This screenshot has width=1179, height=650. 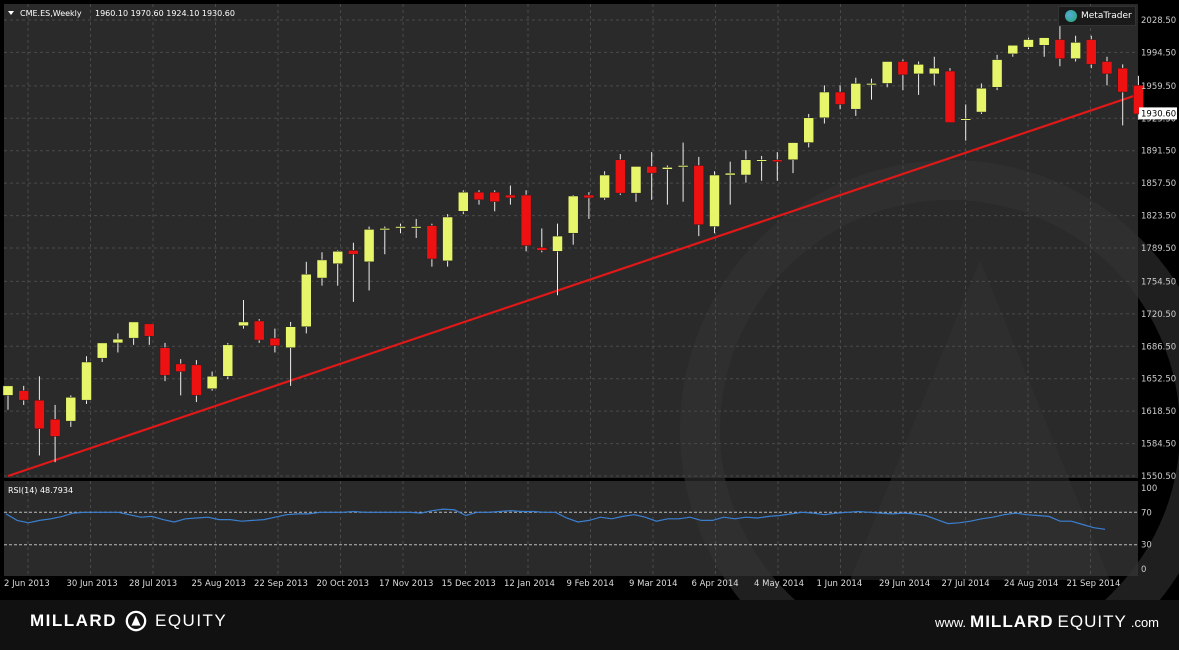 I want to click on brand-equity: EQUITY, so click(x=191, y=620).